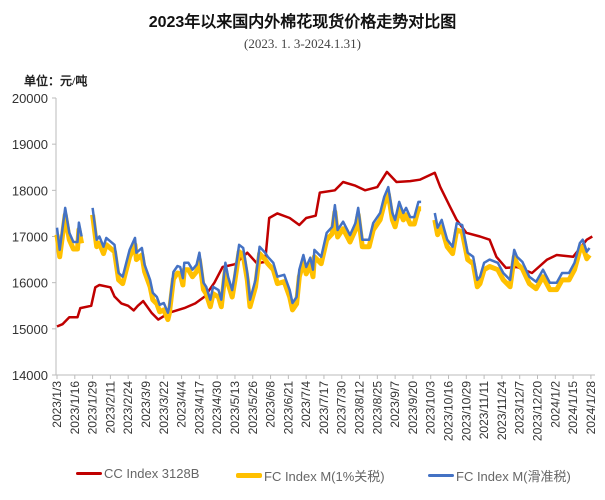 This screenshot has width=605, height=500. I want to click on y-tick-label: 20000, so click(30, 98).